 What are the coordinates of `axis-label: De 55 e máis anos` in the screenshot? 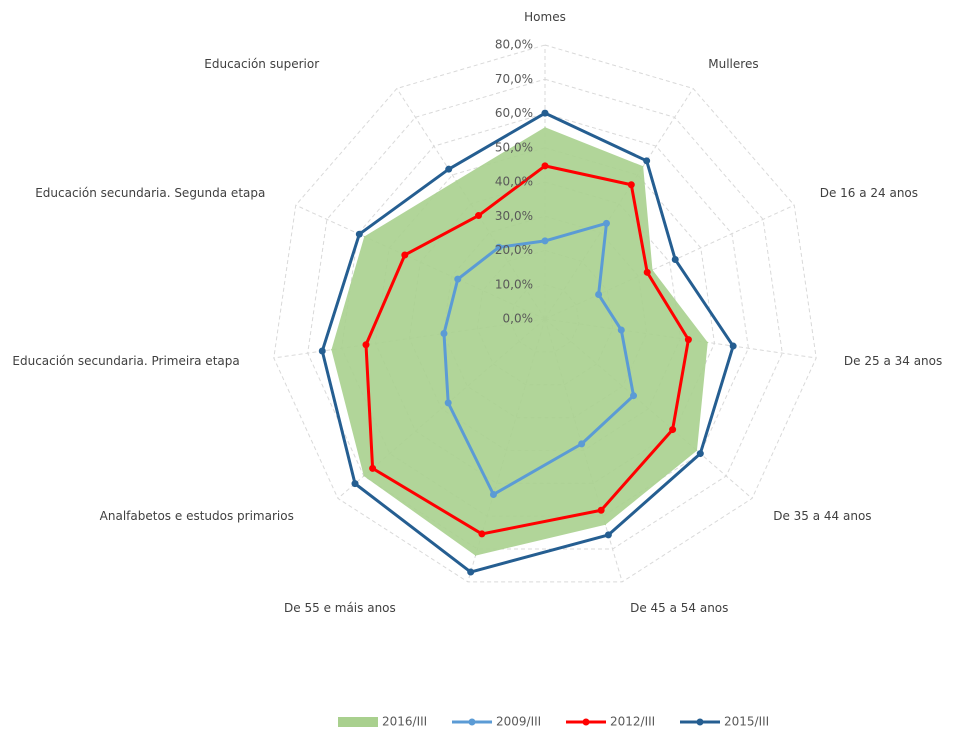 It's located at (340, 608).